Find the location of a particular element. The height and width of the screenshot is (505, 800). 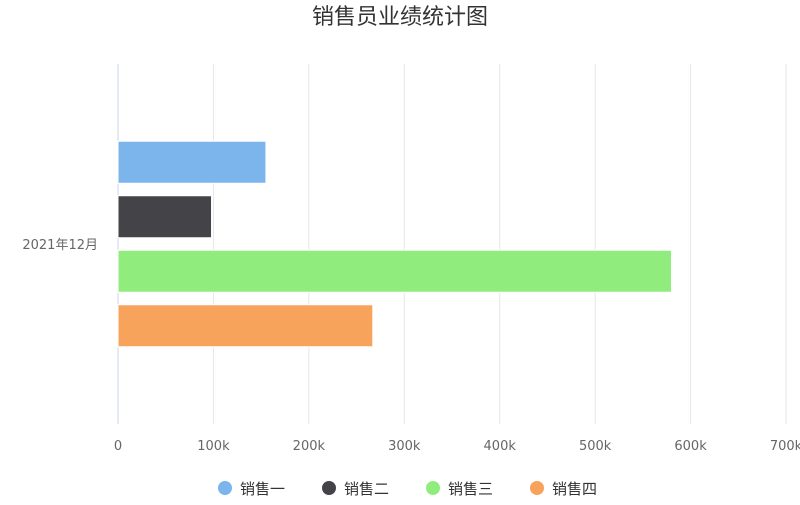

legend-item-1: 销售一 is located at coordinates (251, 489).